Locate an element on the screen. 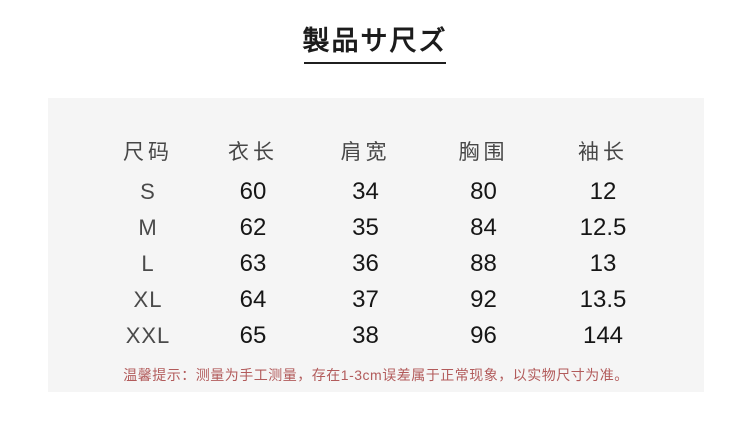 Image resolution: width=750 pixels, height=433 pixels. title-block: 製品サ尺ズ is located at coordinates (375, 45).